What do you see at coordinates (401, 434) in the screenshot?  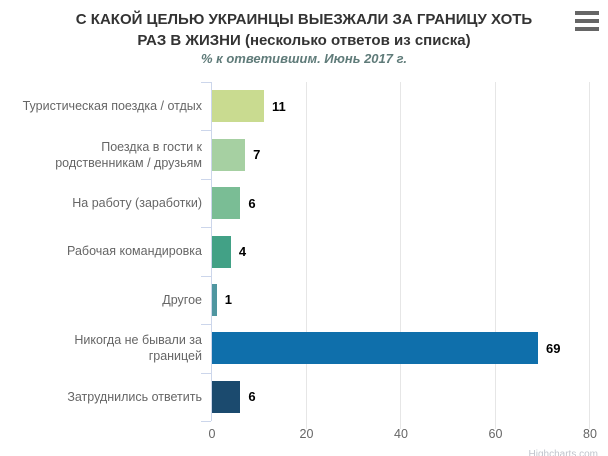 I see `x-axis-tick-label: 40` at bounding box center [401, 434].